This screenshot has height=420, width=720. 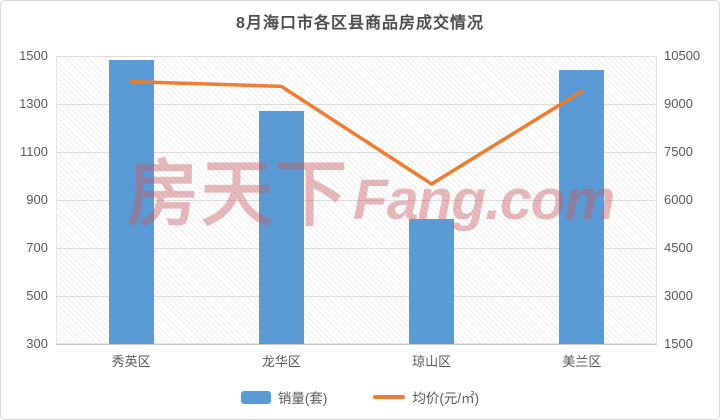 What do you see at coordinates (281, 361) in the screenshot?
I see `category-label: 龙华区` at bounding box center [281, 361].